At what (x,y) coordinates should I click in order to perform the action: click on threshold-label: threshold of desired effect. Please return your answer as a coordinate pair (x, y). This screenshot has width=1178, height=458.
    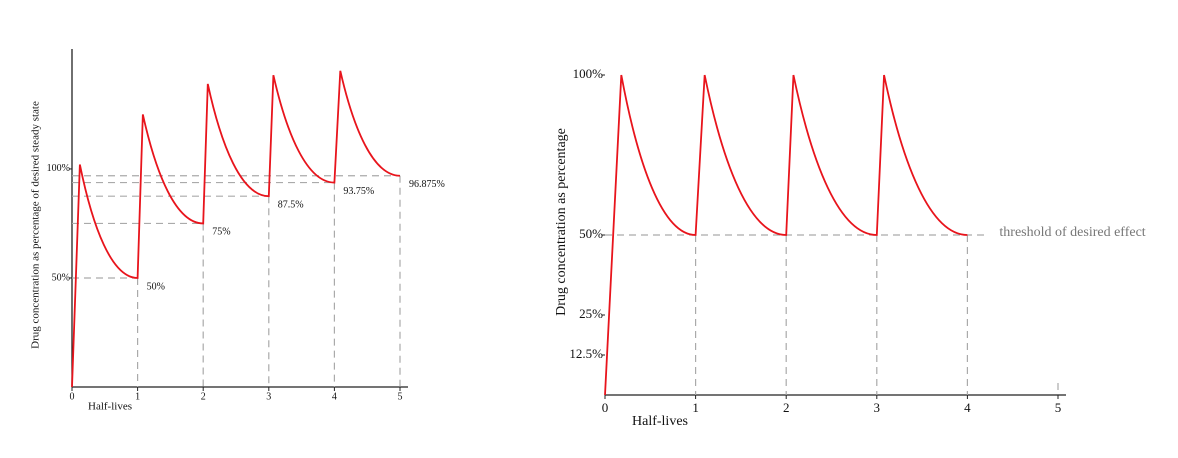
    Looking at the image, I should click on (1072, 232).